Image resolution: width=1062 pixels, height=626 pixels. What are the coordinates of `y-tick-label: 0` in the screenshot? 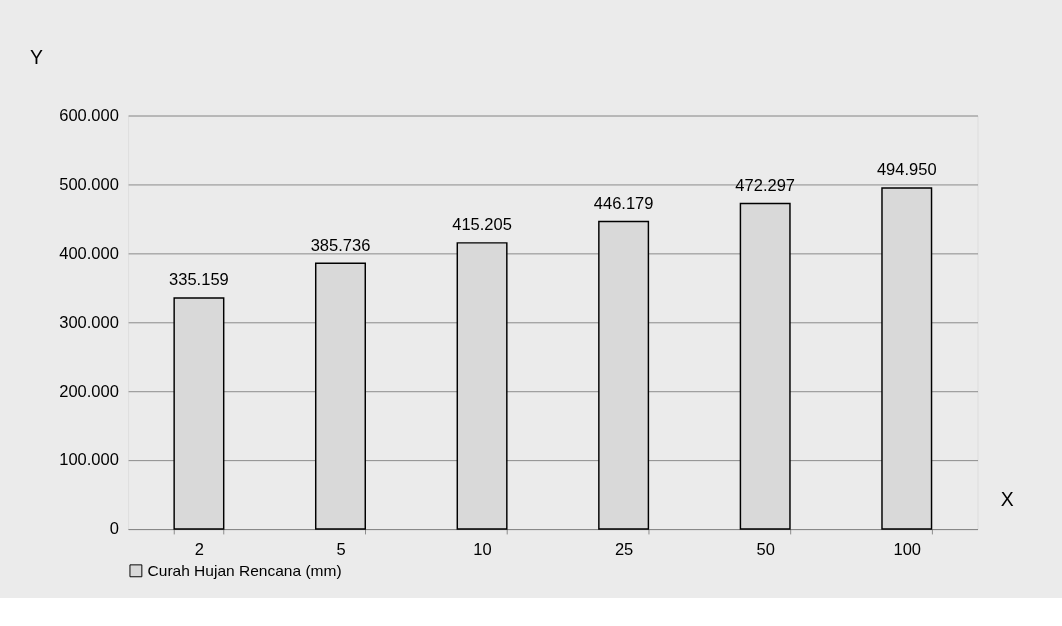 It's located at (114, 528).